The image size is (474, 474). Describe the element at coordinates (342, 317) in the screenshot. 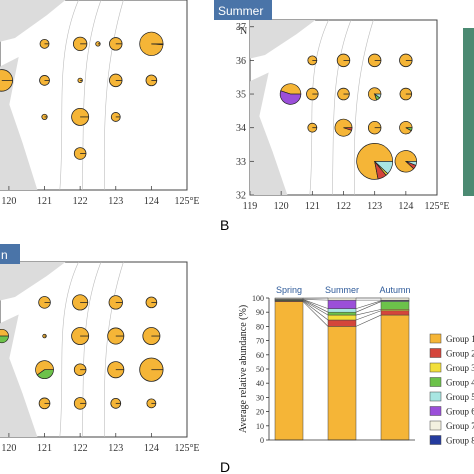

I see `bar-segment-summer-group3` at that location.